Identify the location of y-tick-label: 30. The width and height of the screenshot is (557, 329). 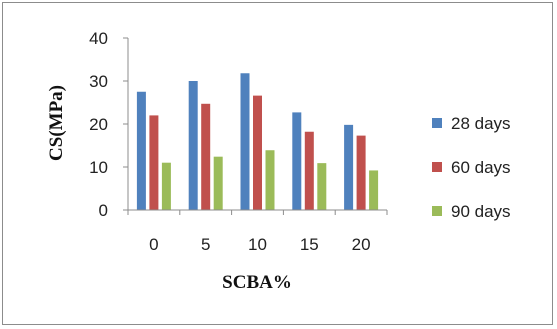
(98, 81).